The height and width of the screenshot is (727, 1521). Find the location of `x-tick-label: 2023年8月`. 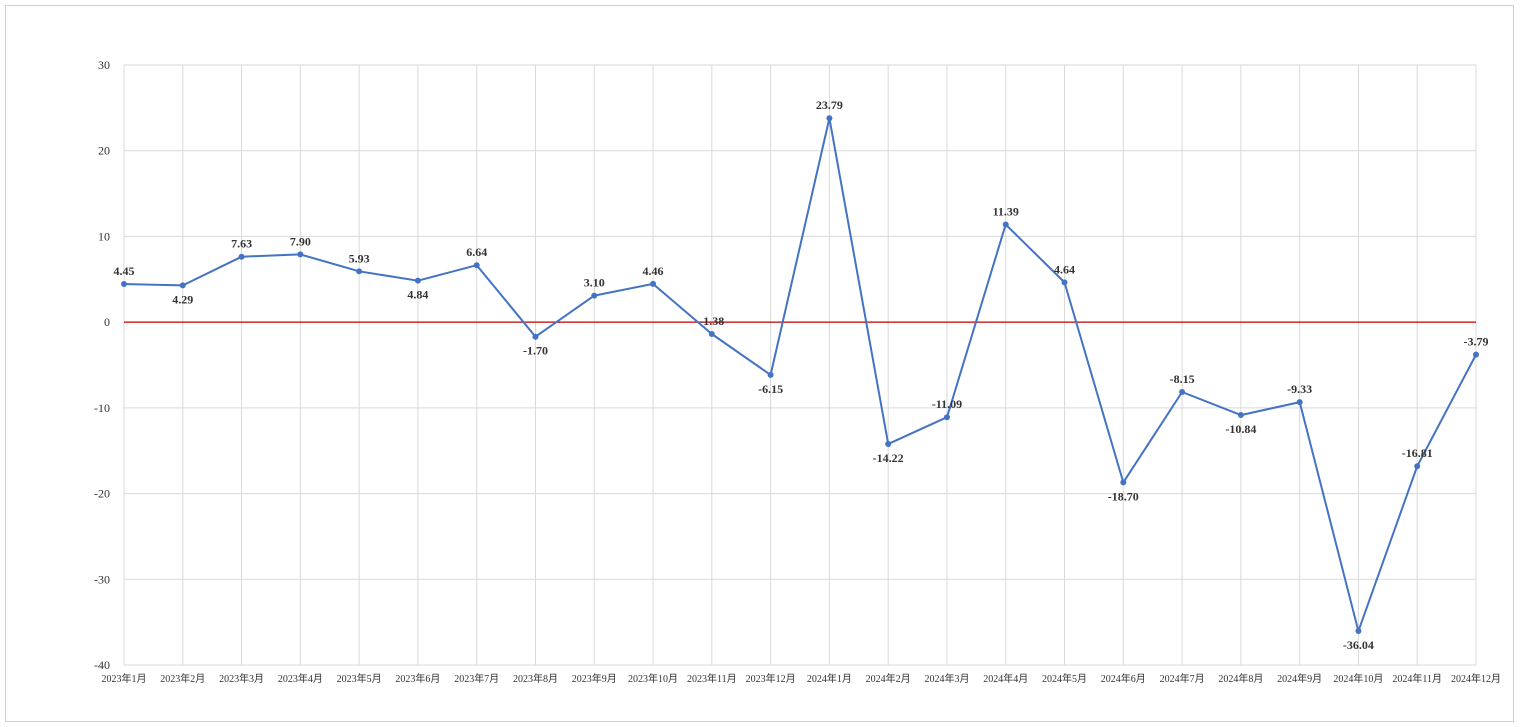

x-tick-label: 2023年8月 is located at coordinates (535, 678).